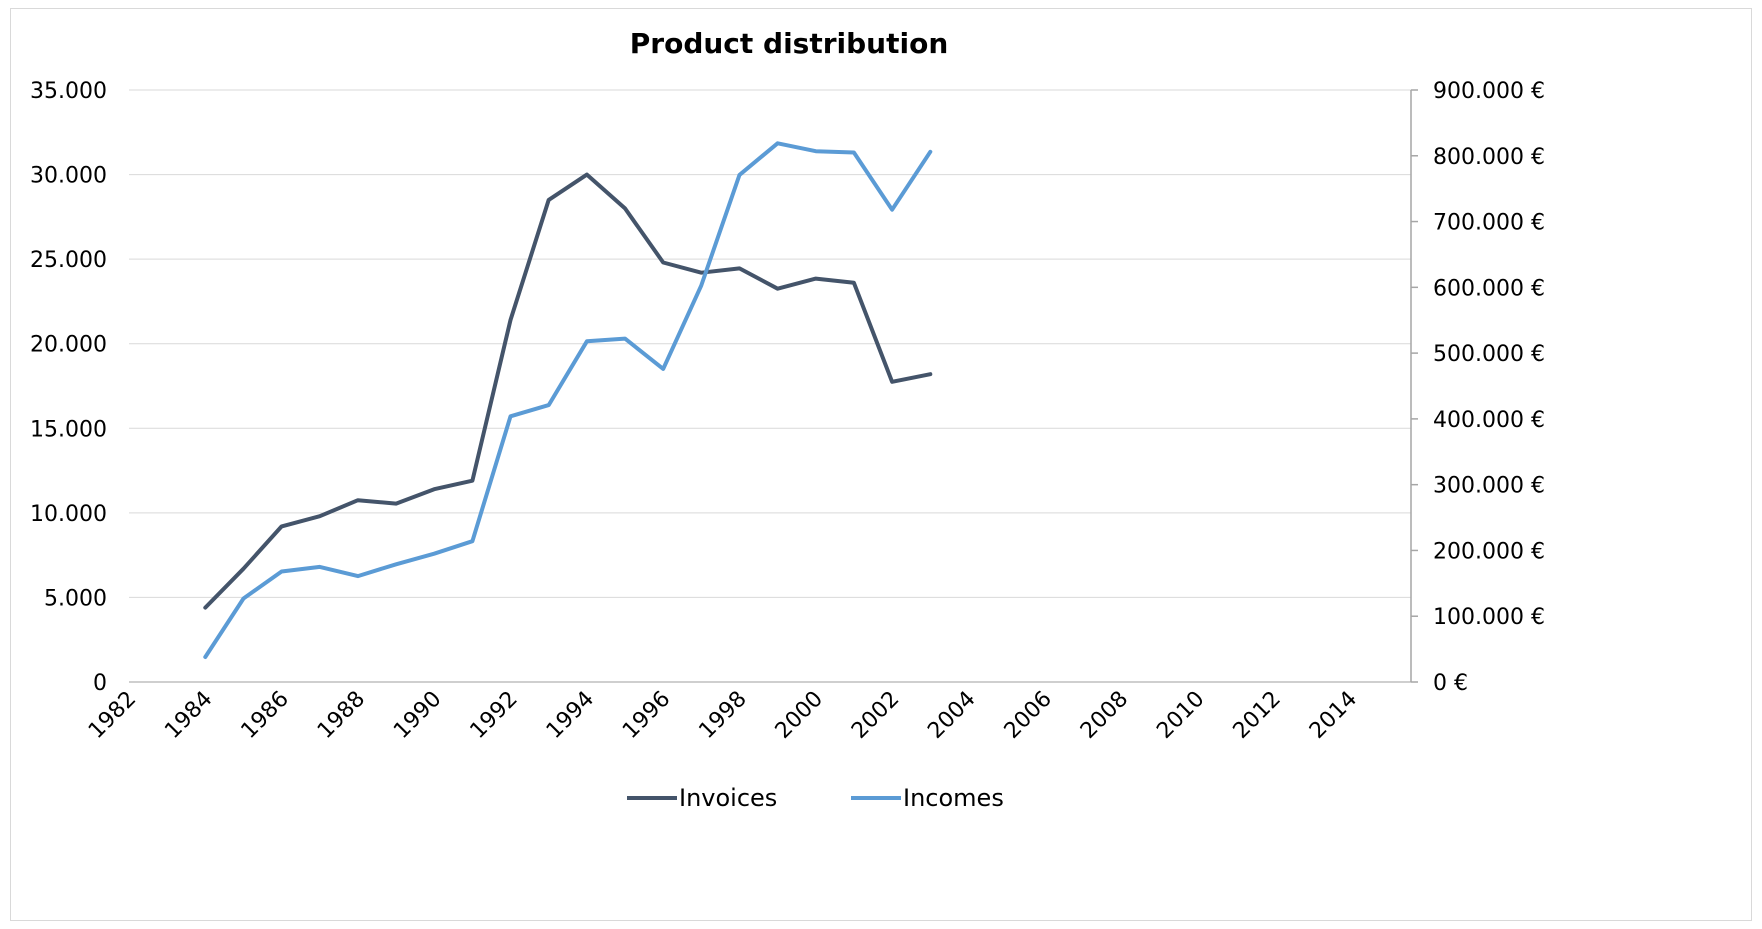 Image resolution: width=1762 pixels, height=929 pixels. I want to click on y-tick-label: 5.000, so click(75, 598).